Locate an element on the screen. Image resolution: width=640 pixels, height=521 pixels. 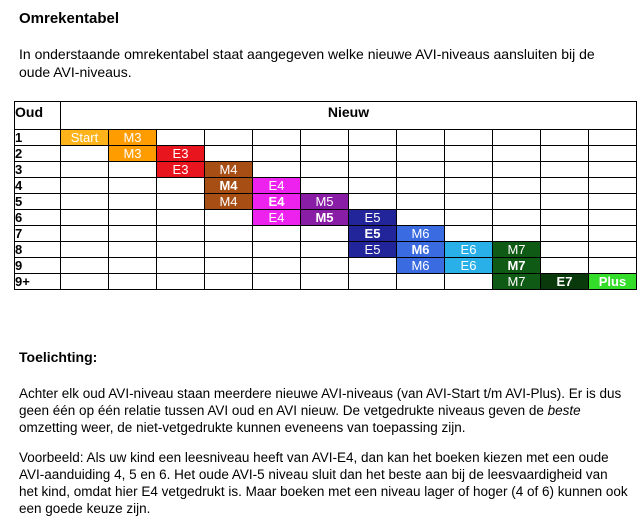
table-row: 7 E5 M6 is located at coordinates (325, 233).